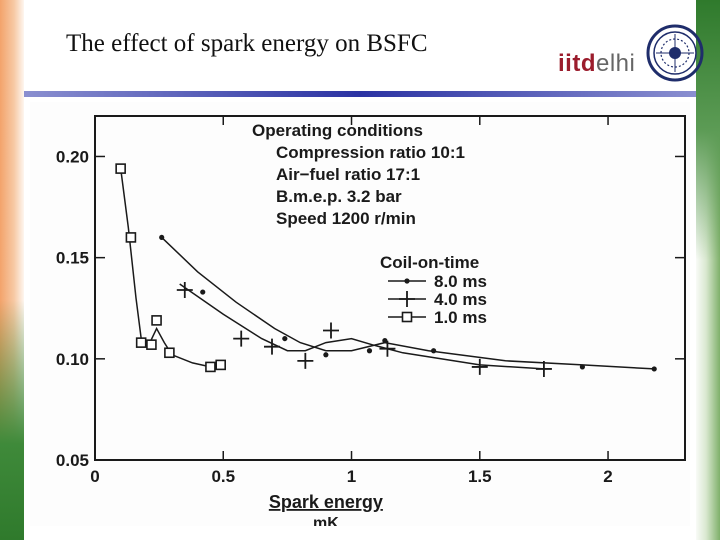 The image size is (720, 540). I want to click on series-line-square, so click(170, 268).